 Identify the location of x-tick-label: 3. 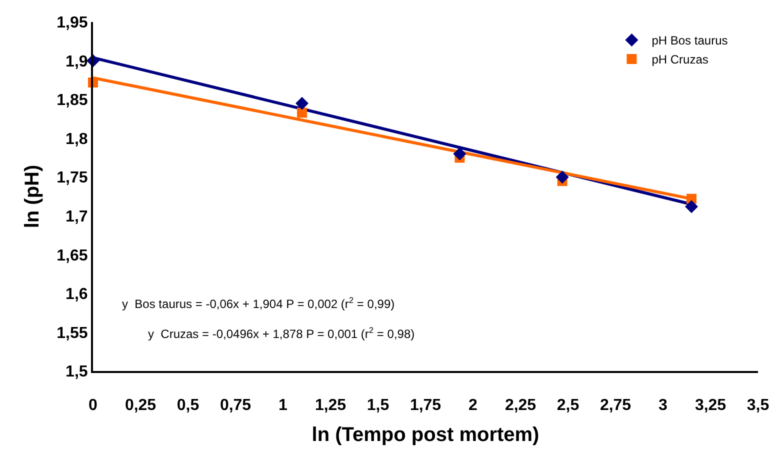
(663, 405).